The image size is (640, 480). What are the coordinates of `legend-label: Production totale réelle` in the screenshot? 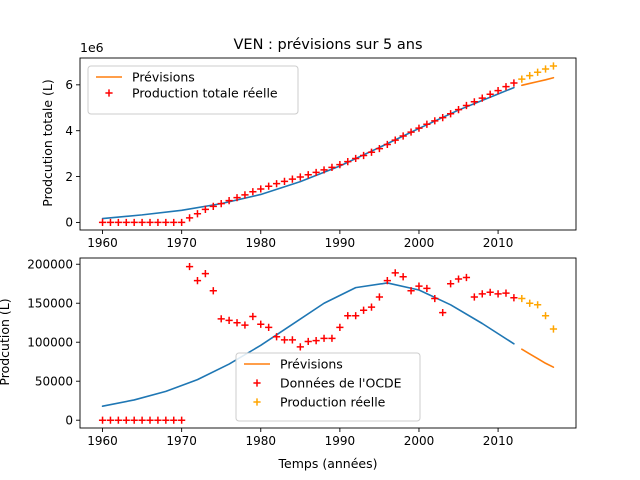 It's located at (205, 93).